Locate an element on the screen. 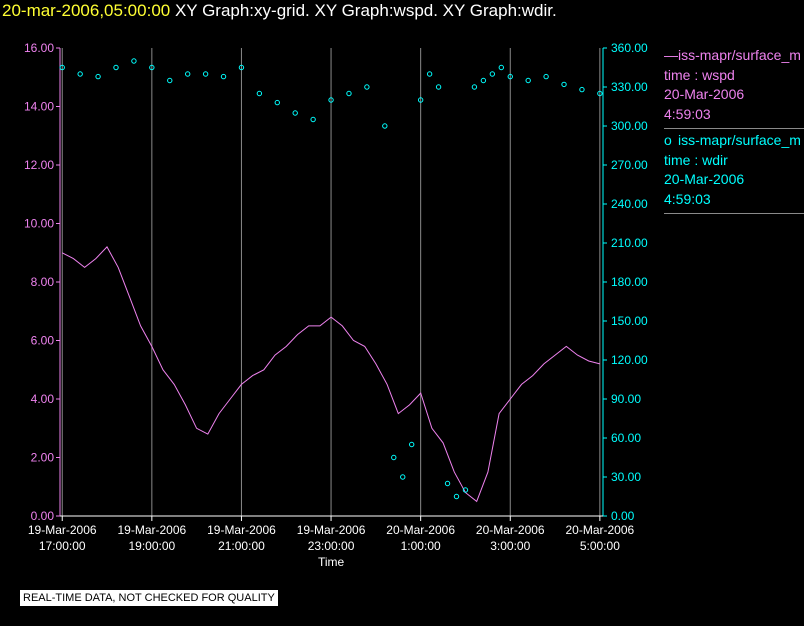 This screenshot has width=804, height=626. right-tick-label-0: 0.00 is located at coordinates (623, 516).